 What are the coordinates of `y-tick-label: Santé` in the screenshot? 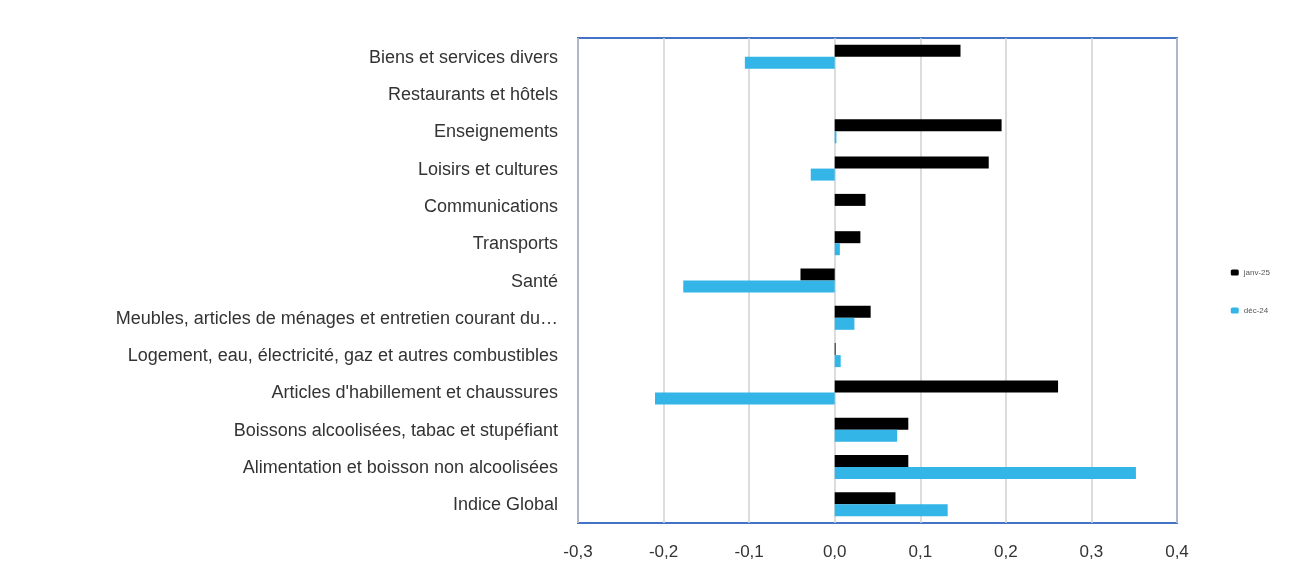 It's located at (534, 280).